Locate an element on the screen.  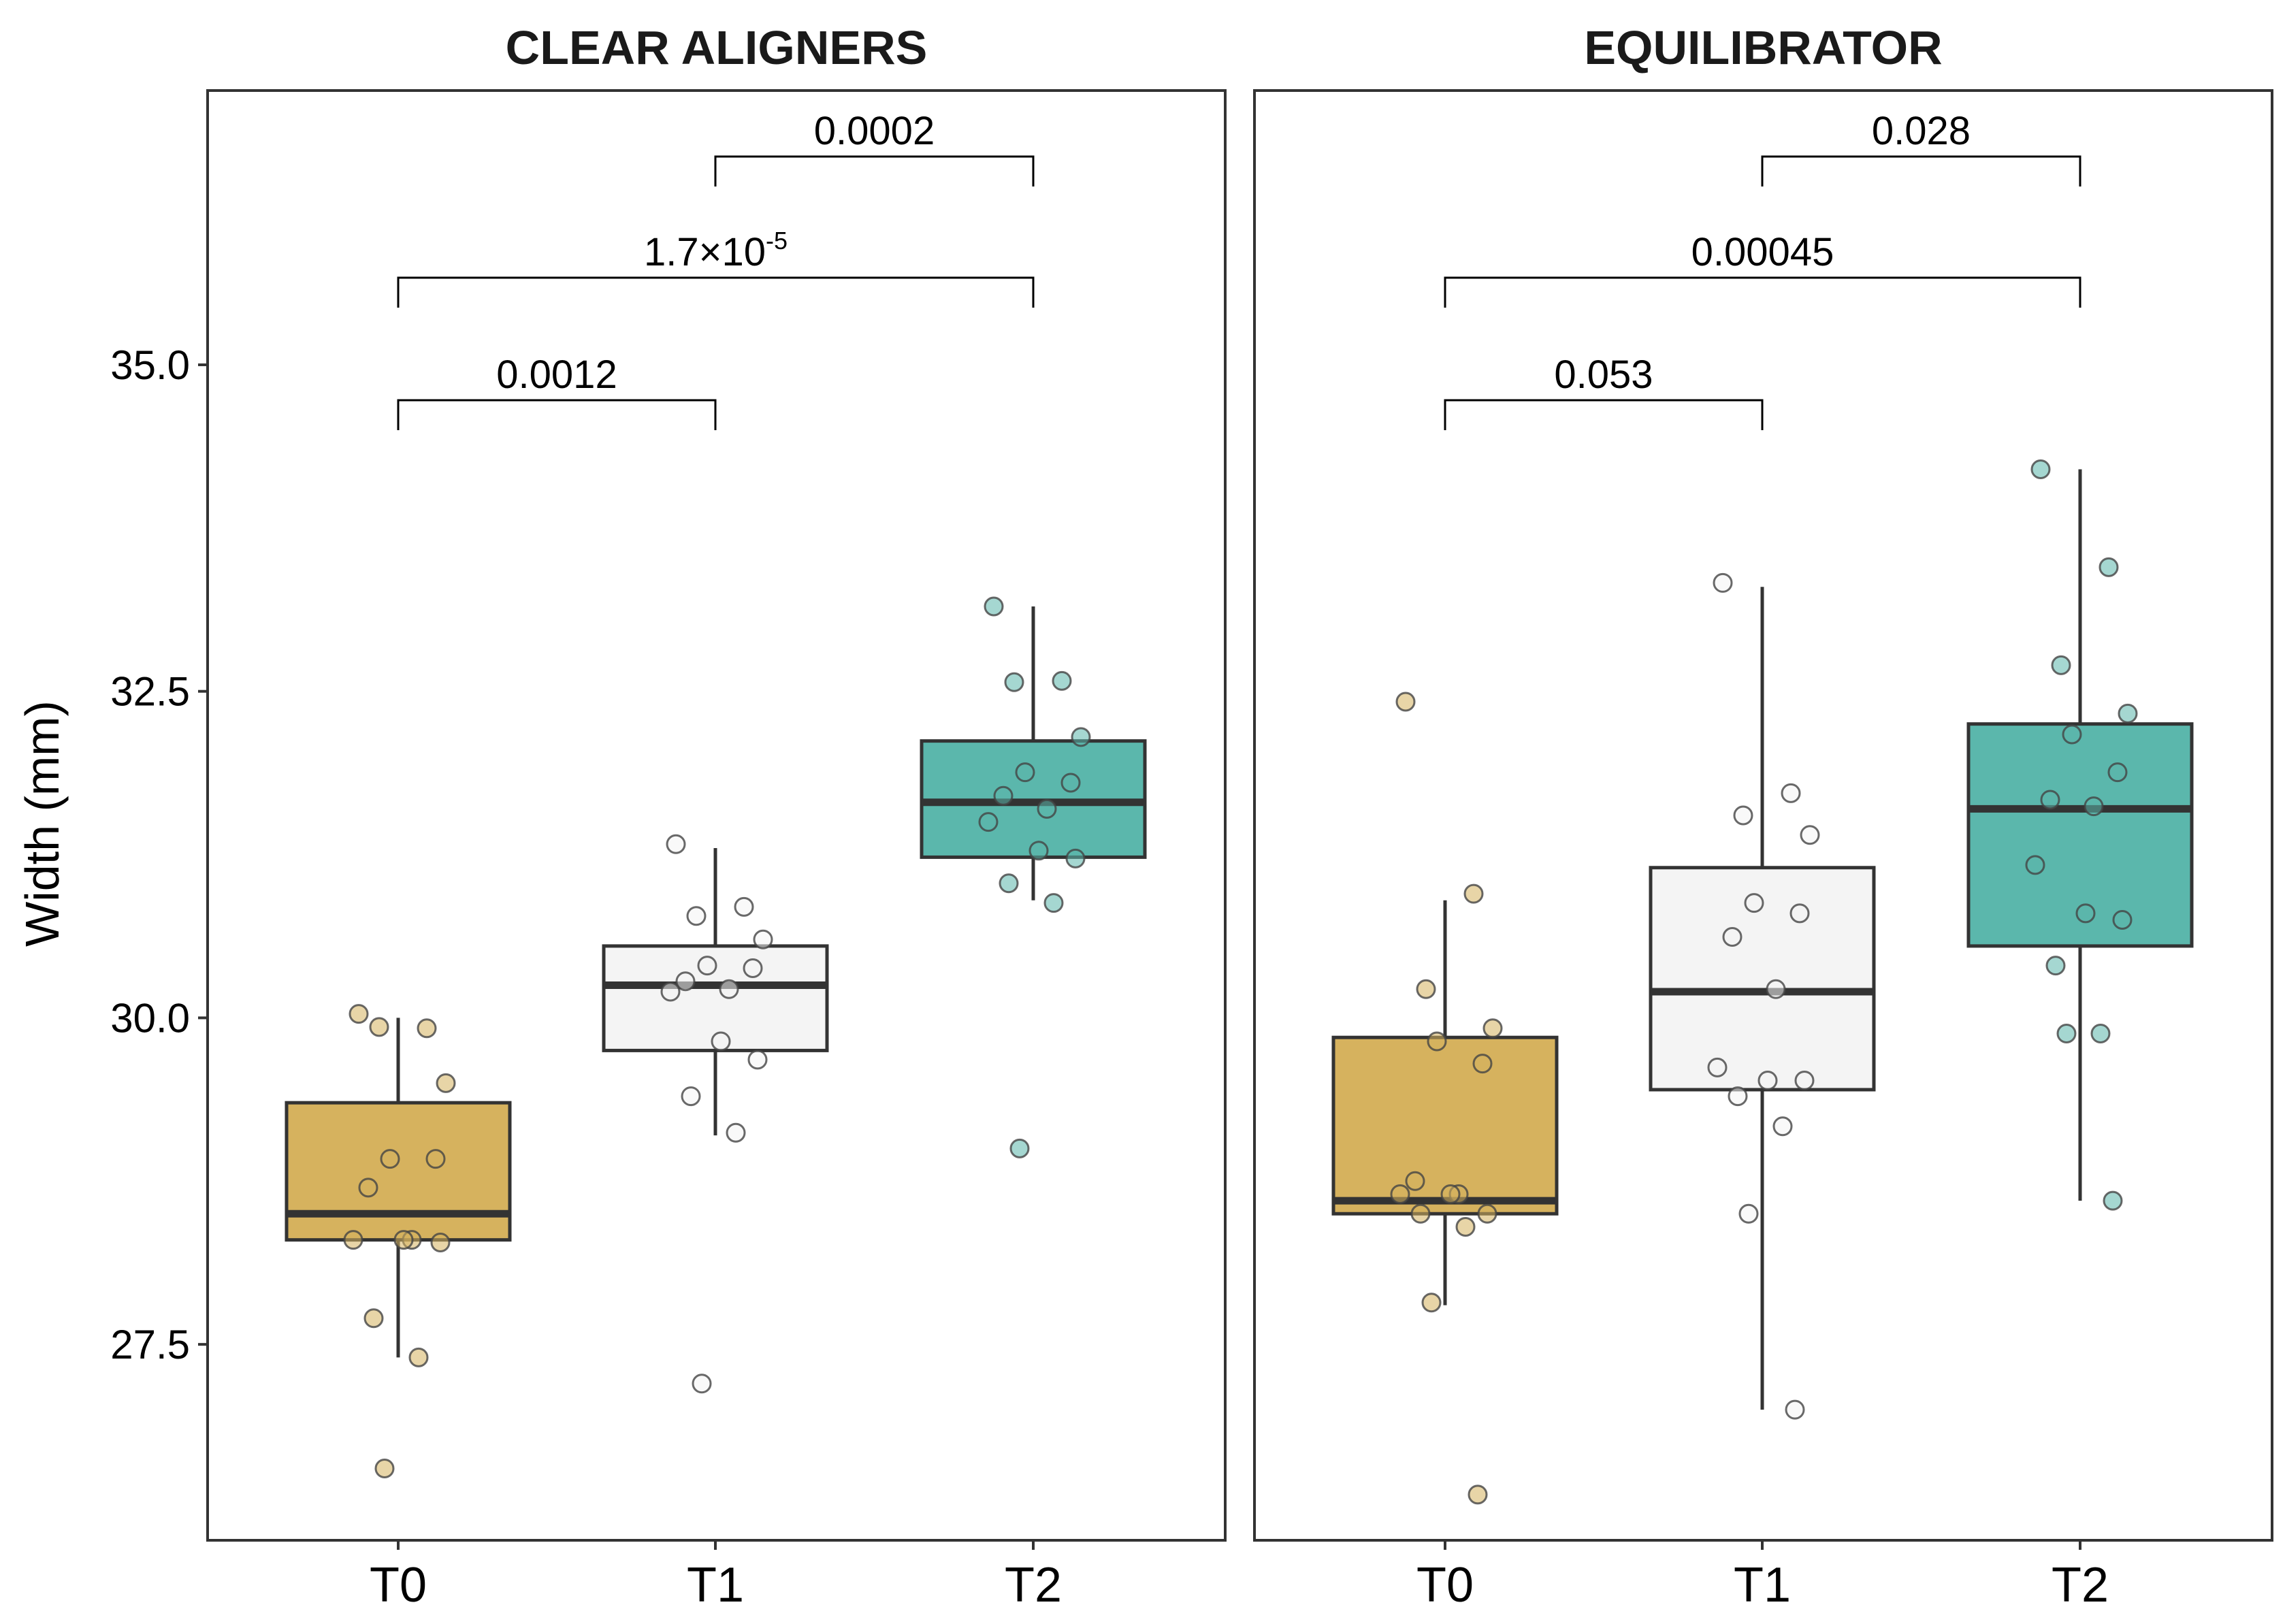
y-axis: 27.5 30.0 32.5 35.0 is located at coordinates (159, 854).